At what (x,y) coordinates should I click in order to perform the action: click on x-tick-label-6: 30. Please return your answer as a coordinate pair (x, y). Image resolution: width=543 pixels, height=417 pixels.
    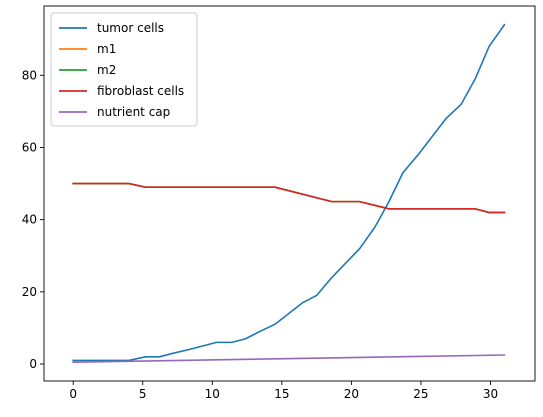
    Looking at the image, I should click on (490, 394).